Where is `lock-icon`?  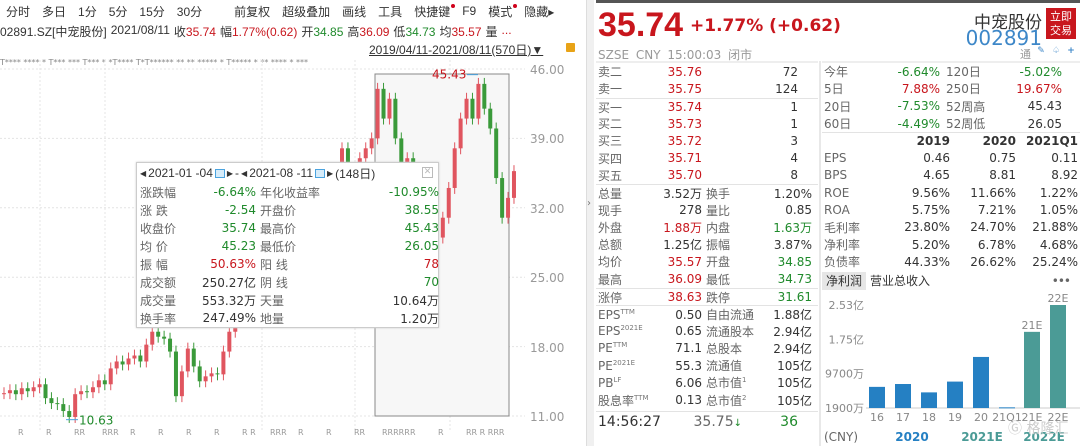 lock-icon is located at coordinates (570, 47).